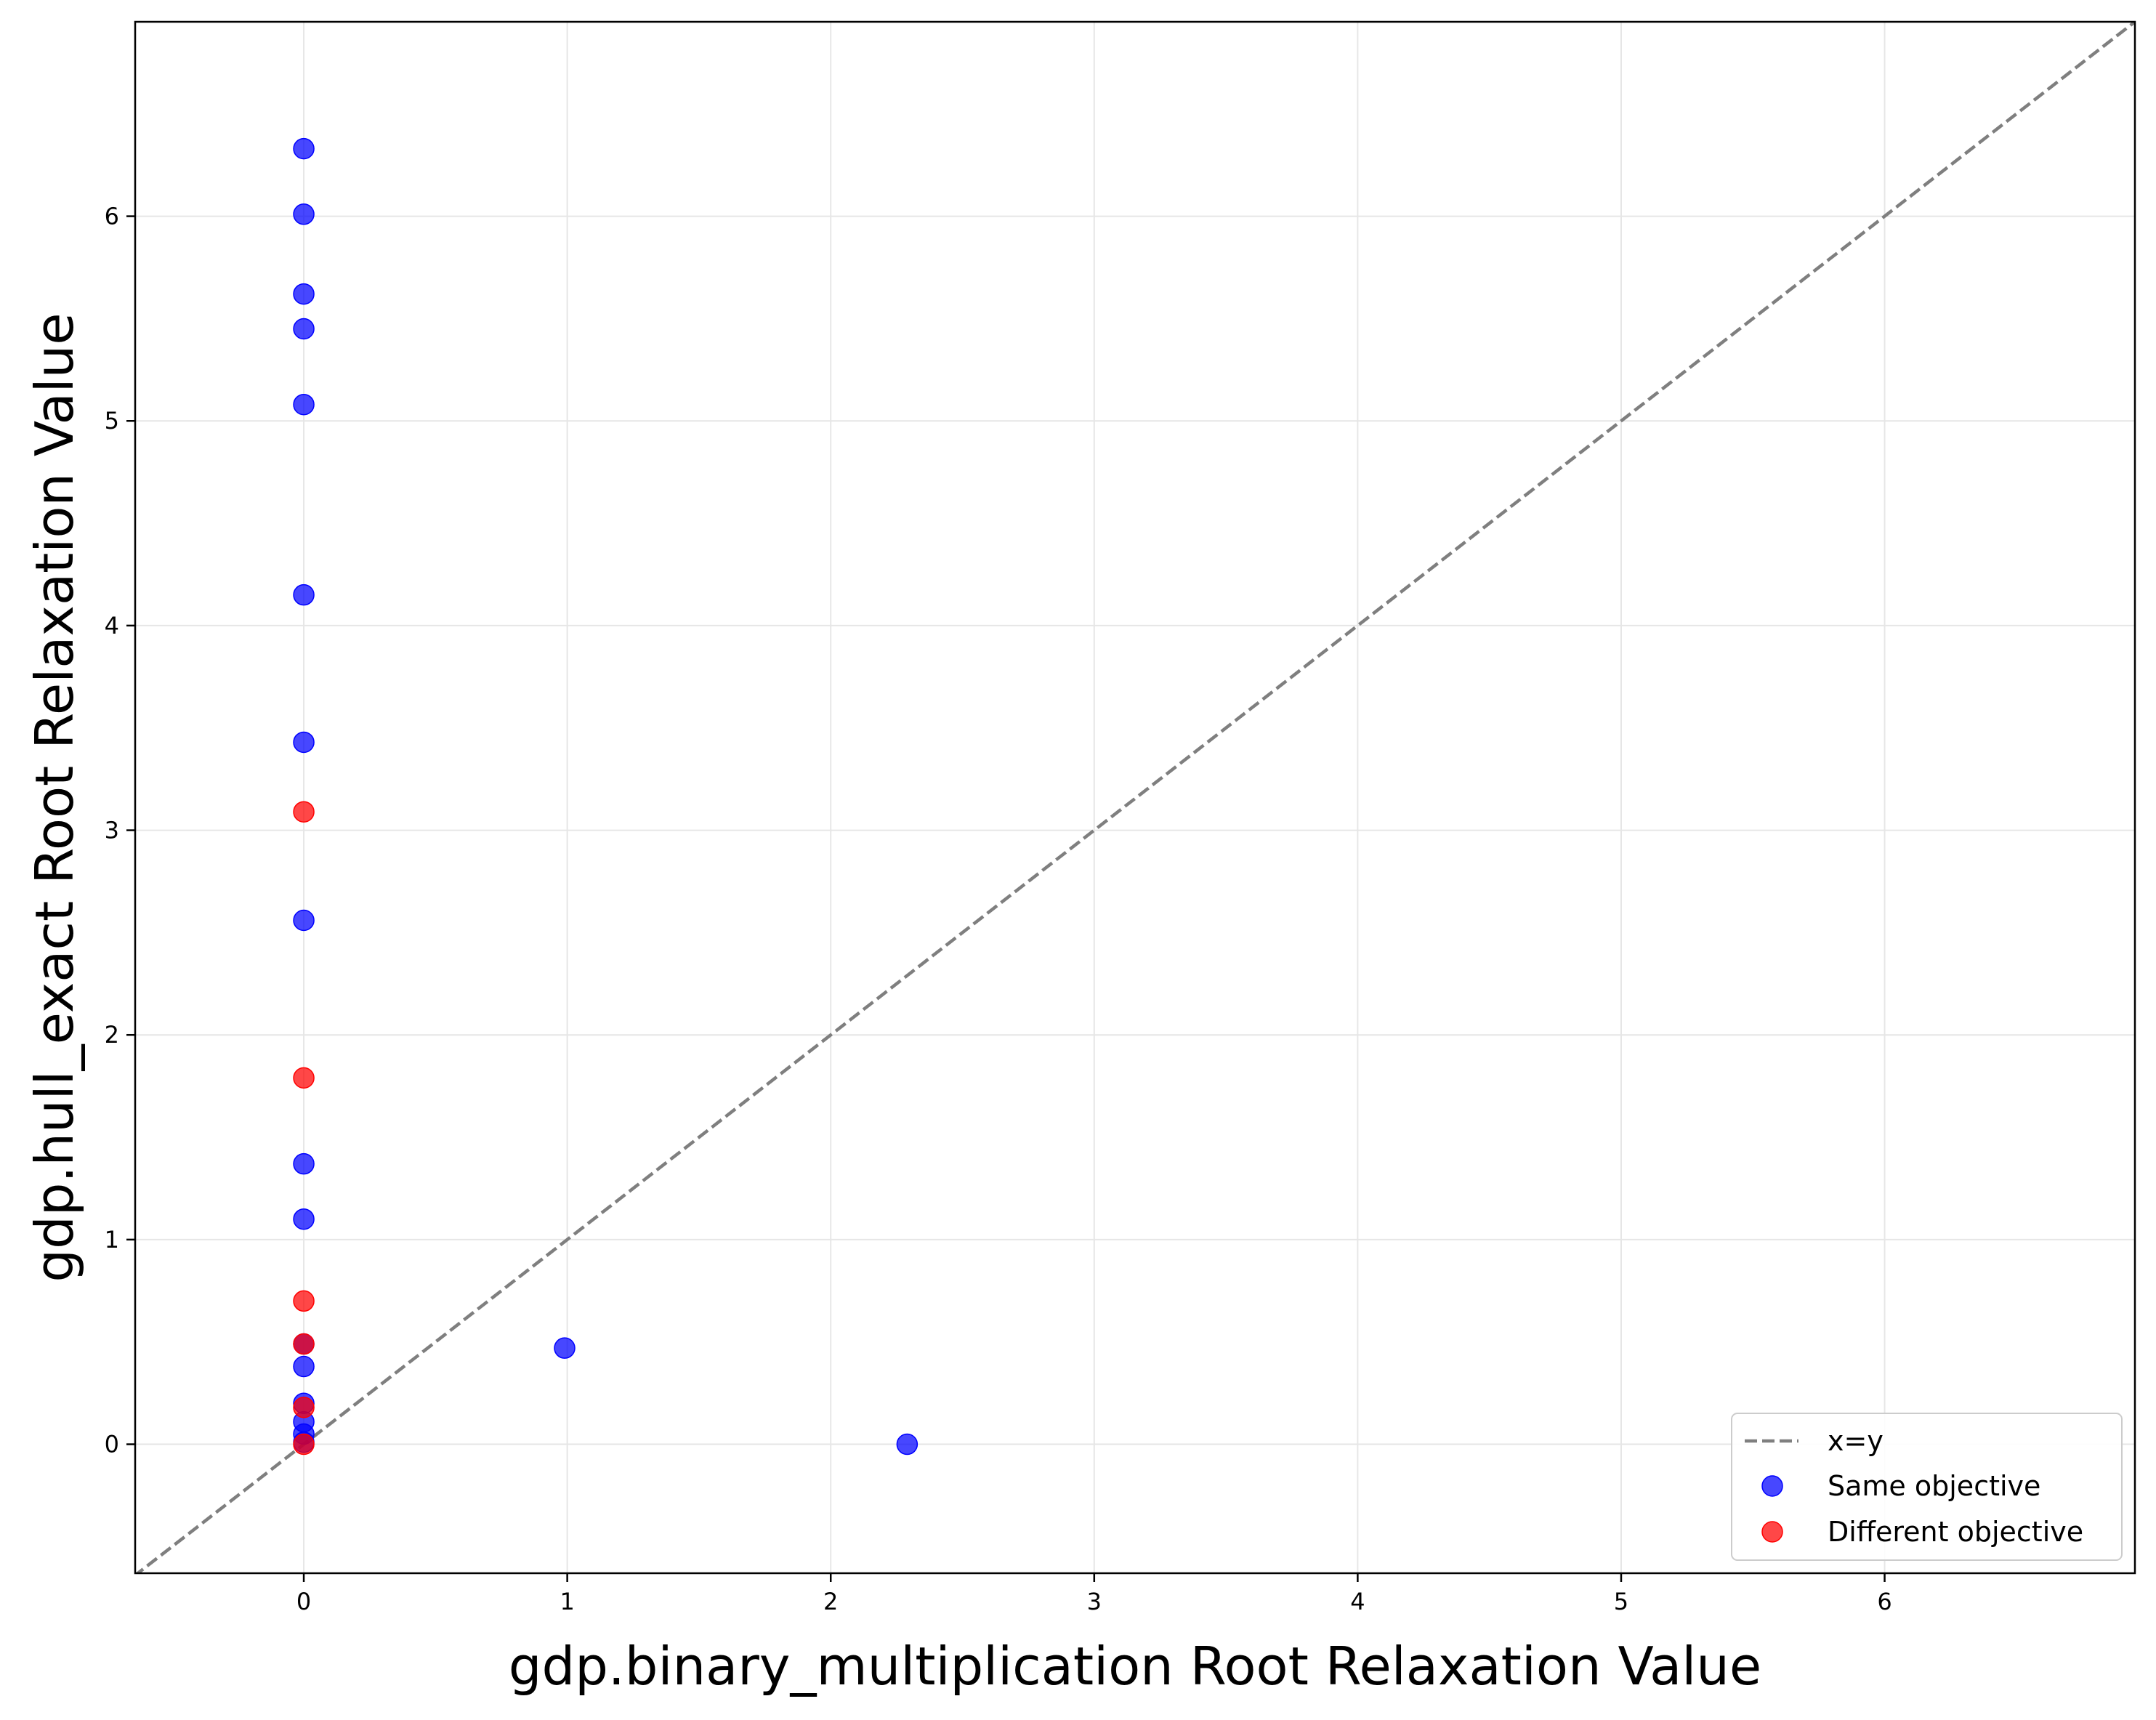  Describe the element at coordinates (112, 625) in the screenshot. I see `y-tick-label: 4` at that location.